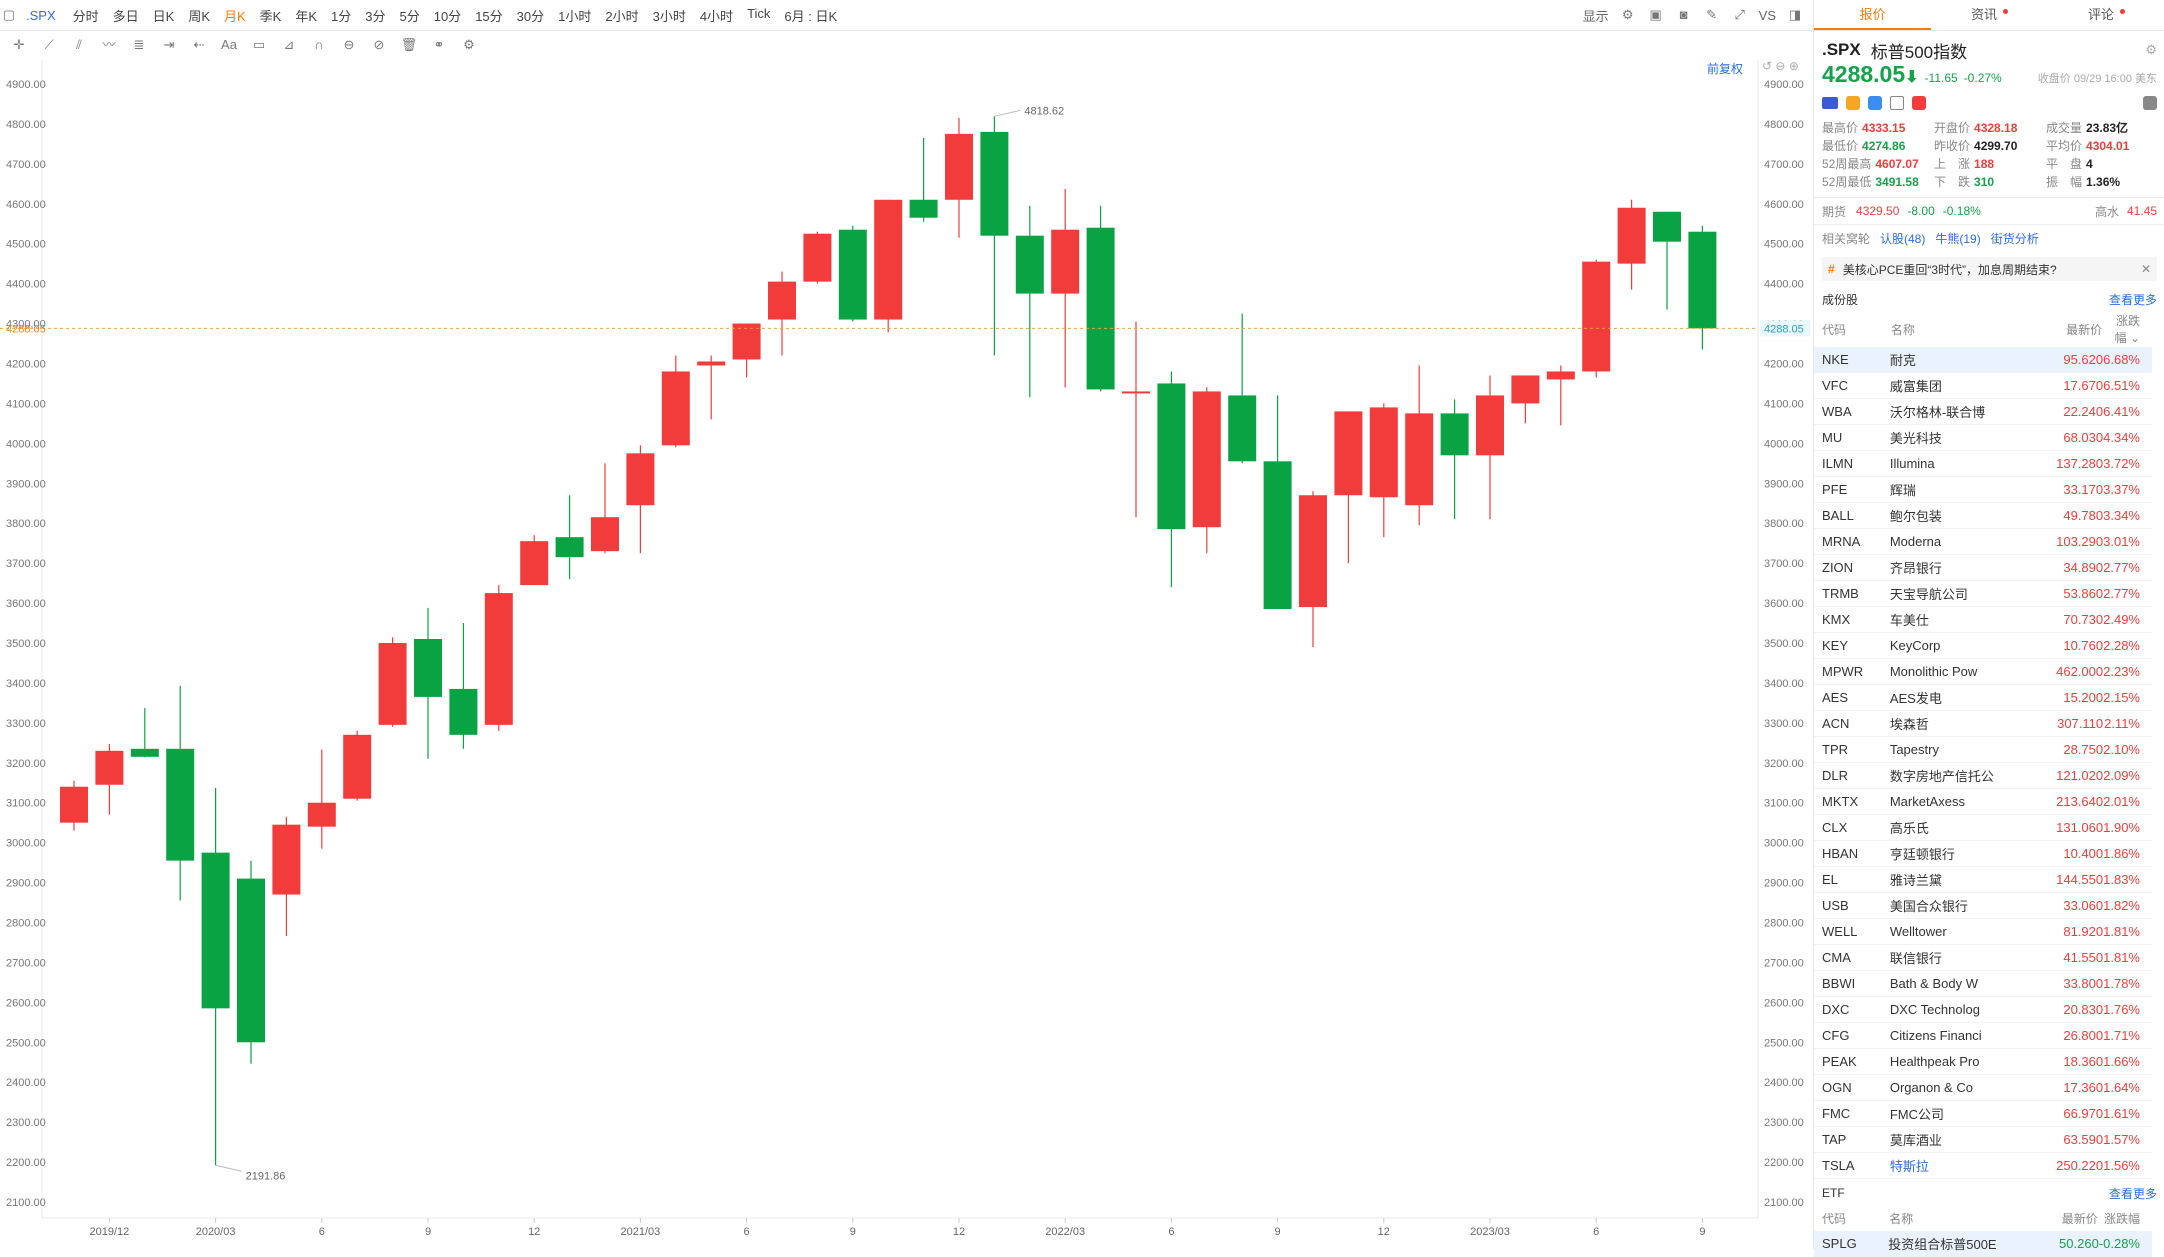 The width and height of the screenshot is (2164, 1257). I want to click on period-14: 2小时, so click(622, 16).